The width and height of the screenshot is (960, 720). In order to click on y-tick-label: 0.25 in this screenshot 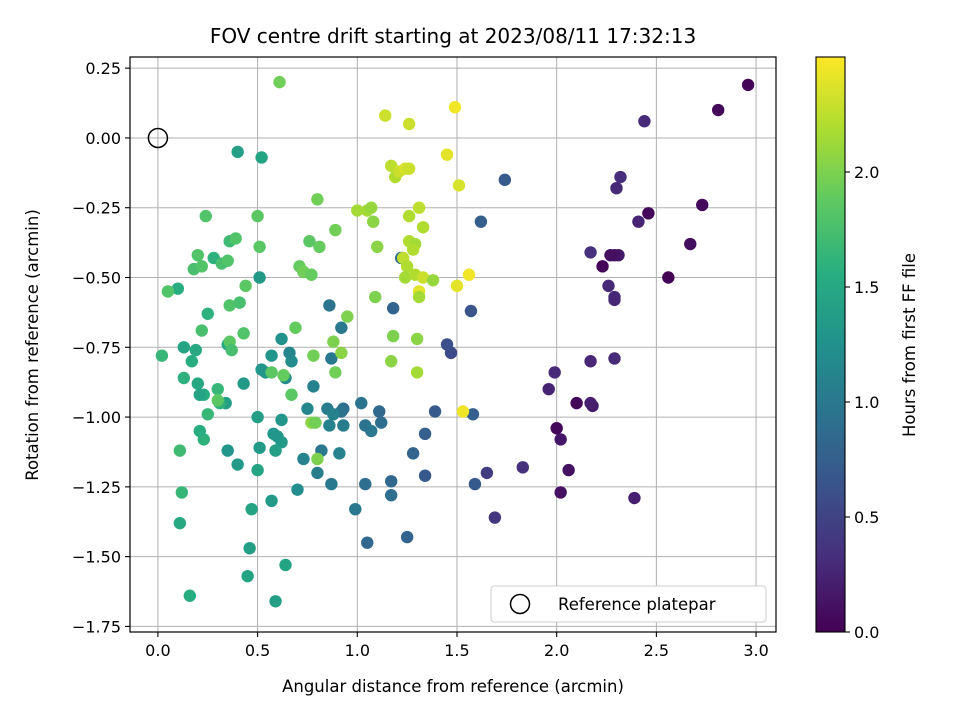, I will do `click(103, 68)`.